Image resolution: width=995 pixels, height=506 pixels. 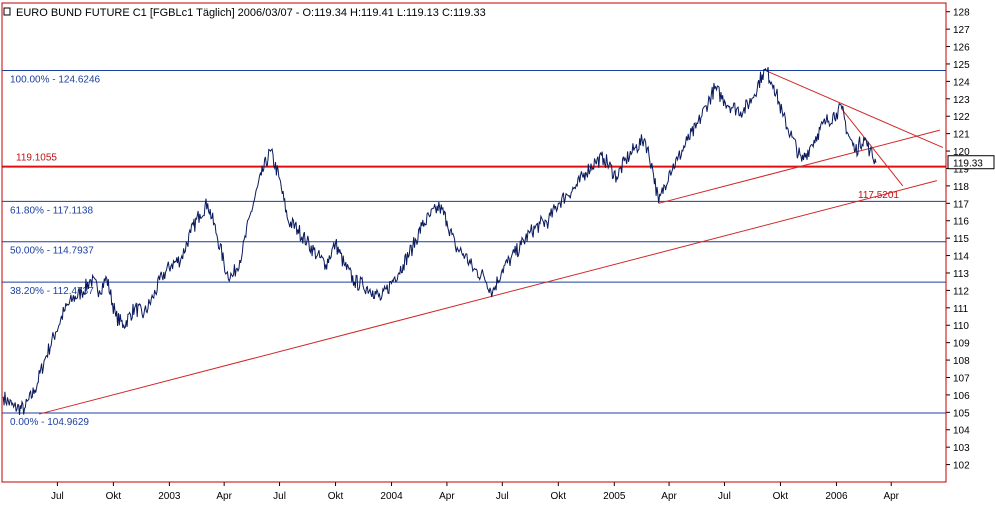 What do you see at coordinates (614, 496) in the screenshot?
I see `x-tick-label: 2005` at bounding box center [614, 496].